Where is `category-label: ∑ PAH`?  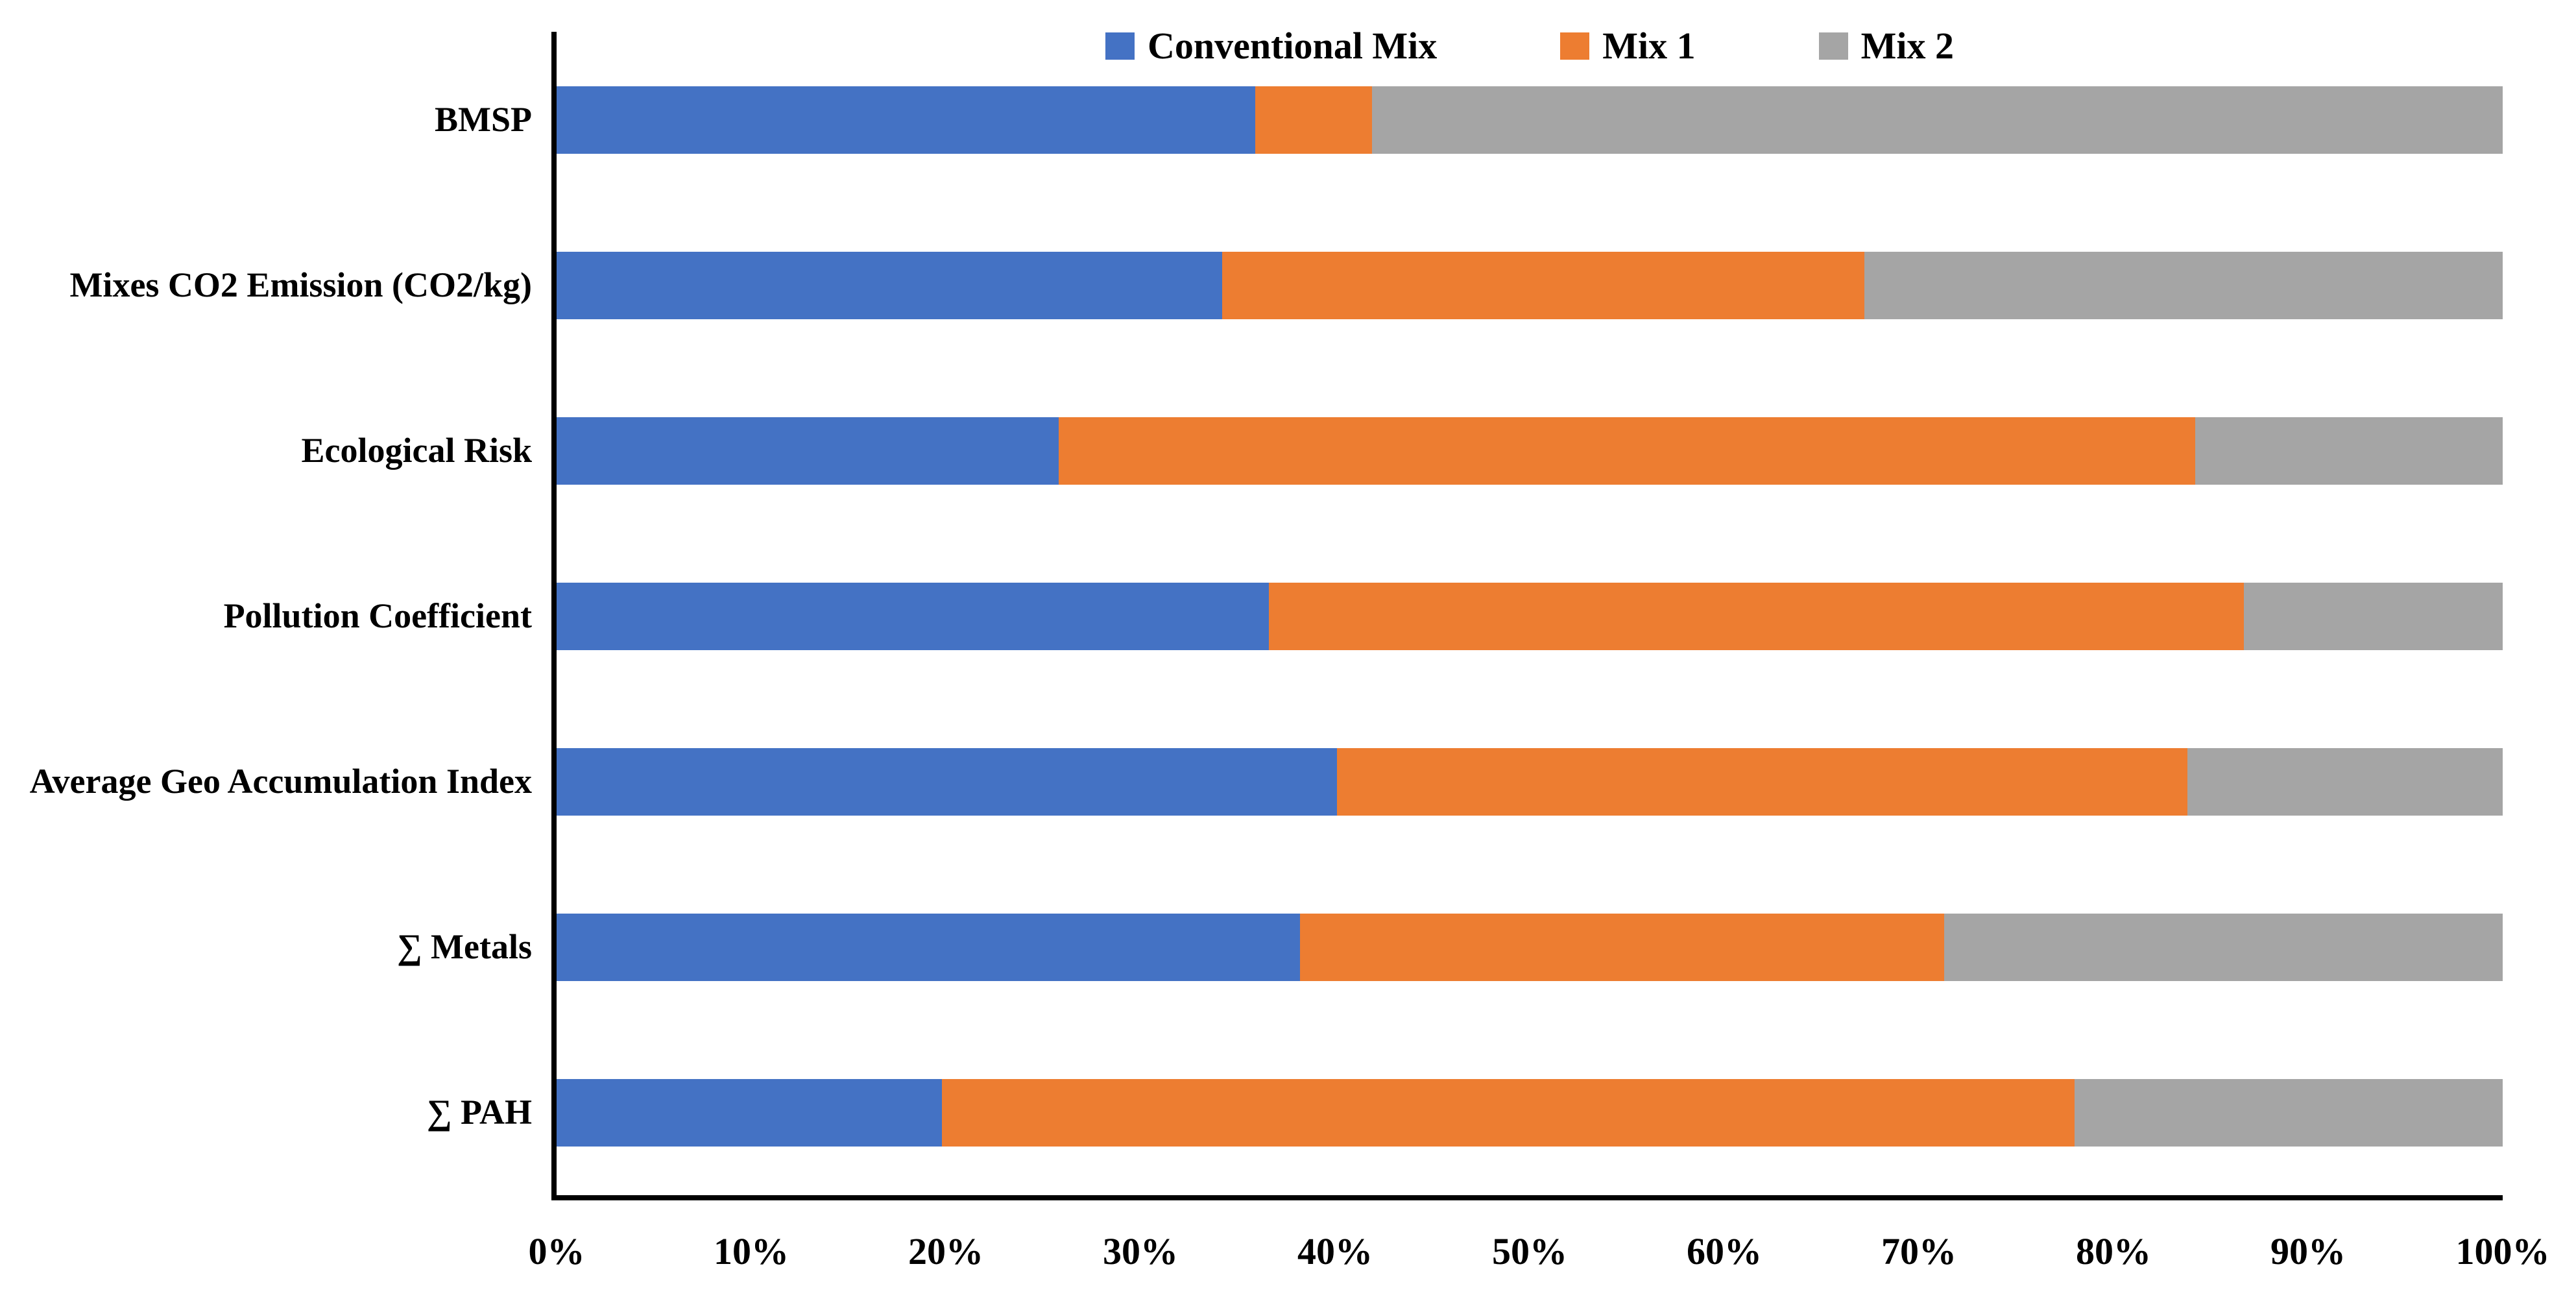 category-label: ∑ PAH is located at coordinates (479, 1112).